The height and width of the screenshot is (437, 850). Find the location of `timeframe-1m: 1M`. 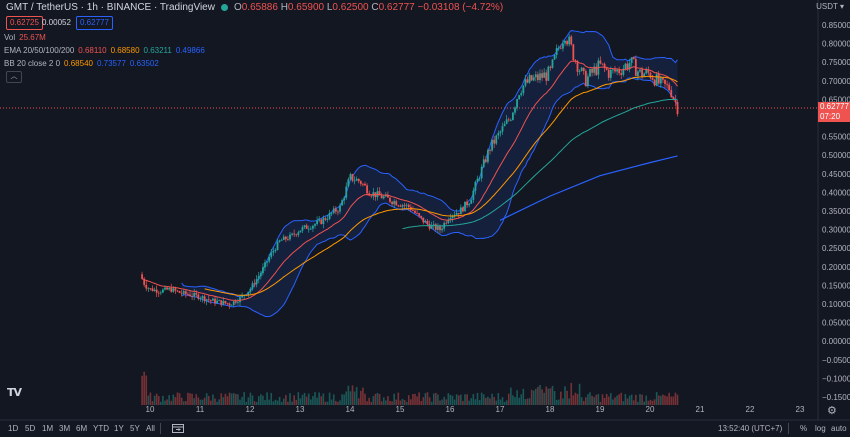

timeframe-1m: 1M is located at coordinates (48, 428).